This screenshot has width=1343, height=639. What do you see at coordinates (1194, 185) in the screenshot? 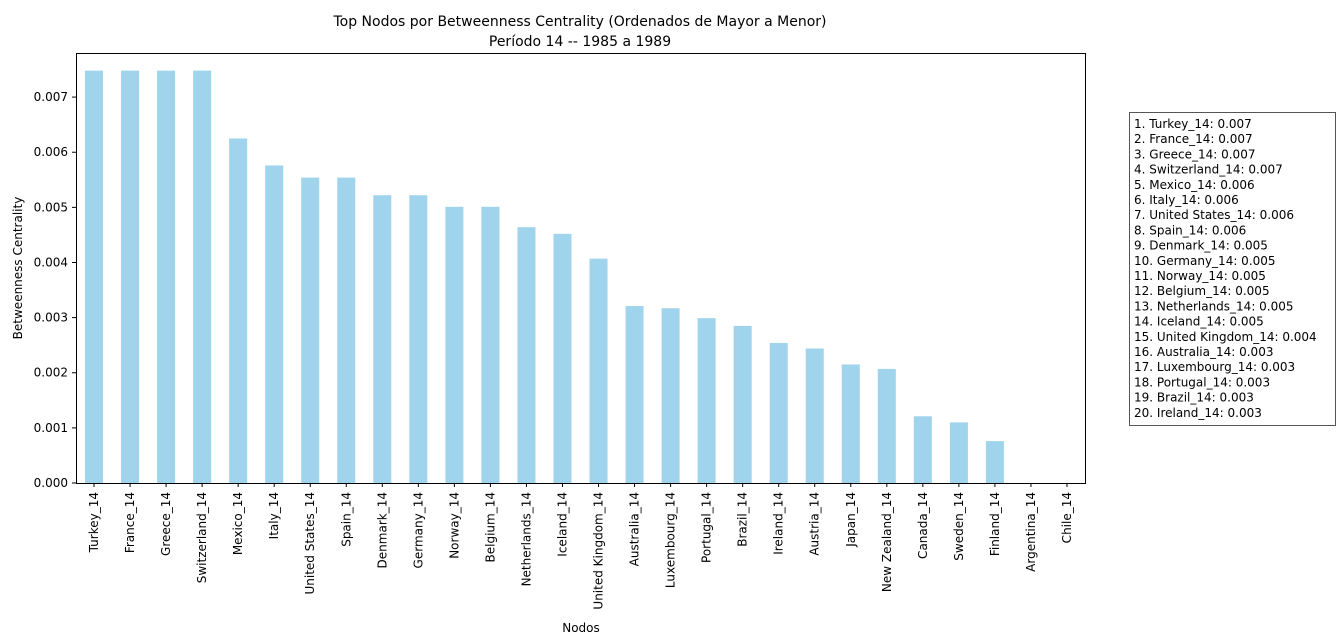
I see `legend-entry: 5. Mexico_14: 0.006` at bounding box center [1194, 185].